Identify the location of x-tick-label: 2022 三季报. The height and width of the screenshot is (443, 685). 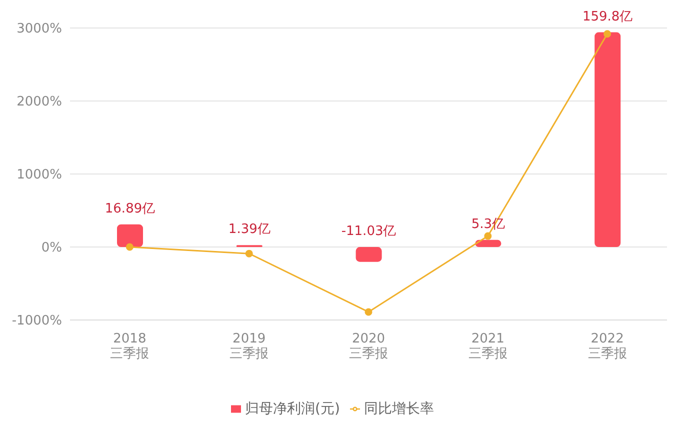
(607, 346).